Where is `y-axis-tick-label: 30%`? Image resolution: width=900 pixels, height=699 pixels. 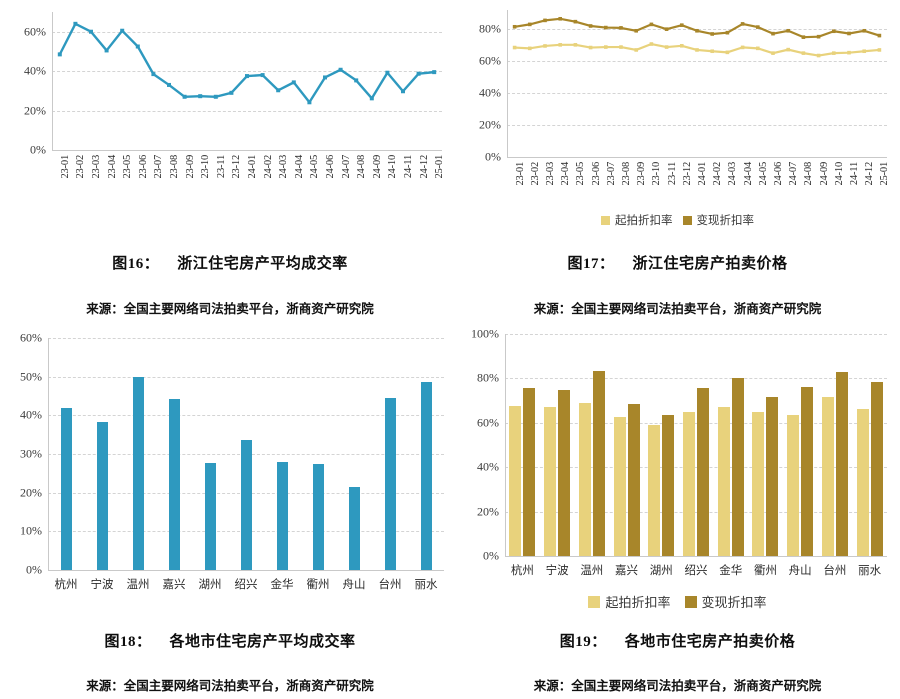
y-axis-tick-label: 30% is located at coordinates (31, 453).